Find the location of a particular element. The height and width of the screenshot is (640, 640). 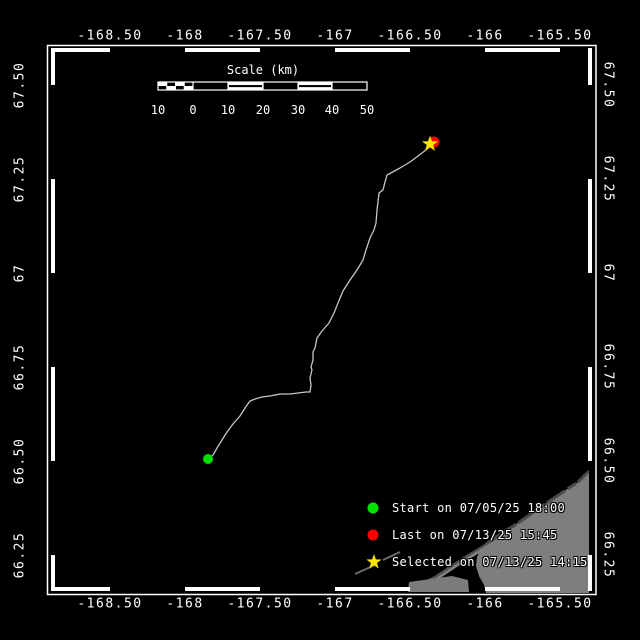

lat-tick-label-right: 66.50 is located at coordinates (608, 461).